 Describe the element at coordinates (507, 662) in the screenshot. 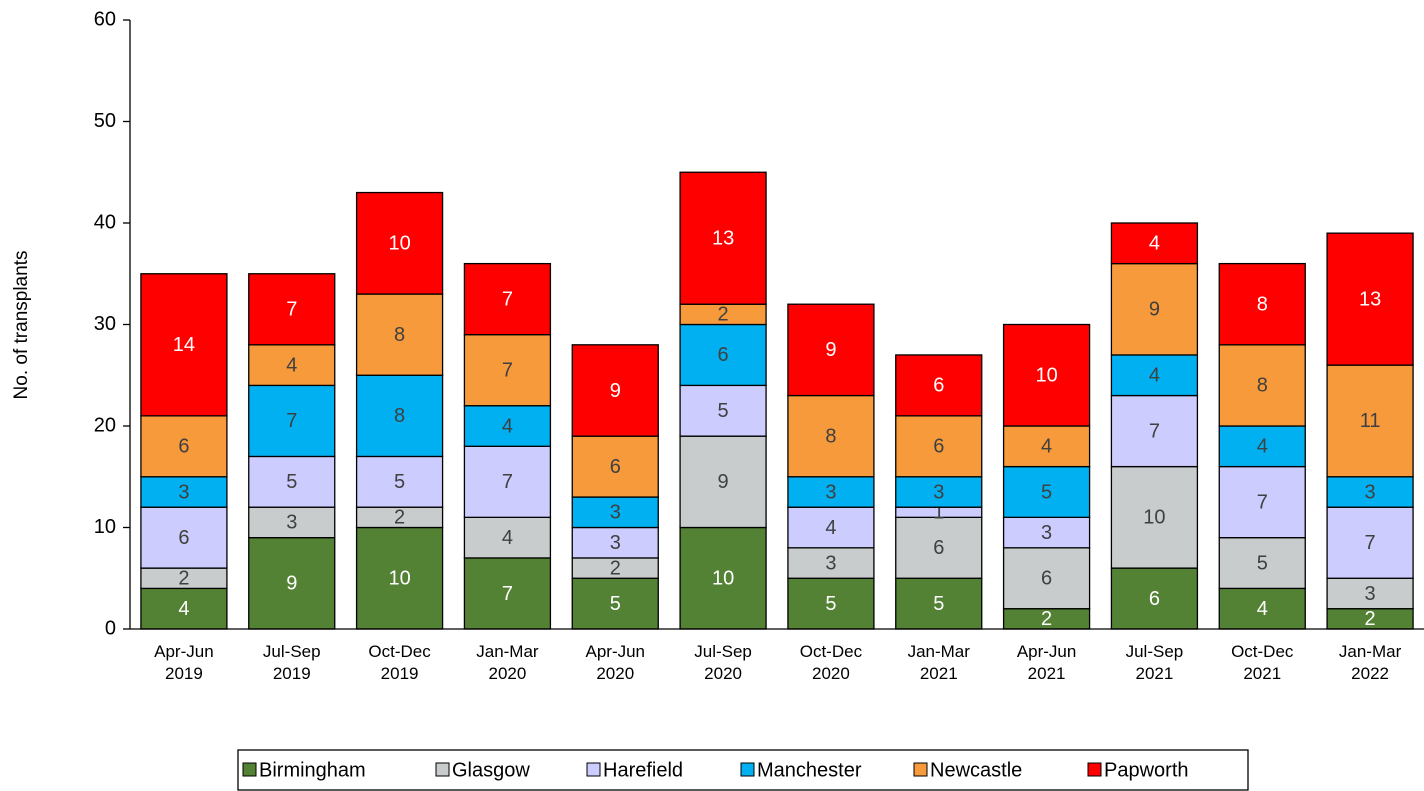

I see `x-tick-label: Jan-Mar 2020` at that location.